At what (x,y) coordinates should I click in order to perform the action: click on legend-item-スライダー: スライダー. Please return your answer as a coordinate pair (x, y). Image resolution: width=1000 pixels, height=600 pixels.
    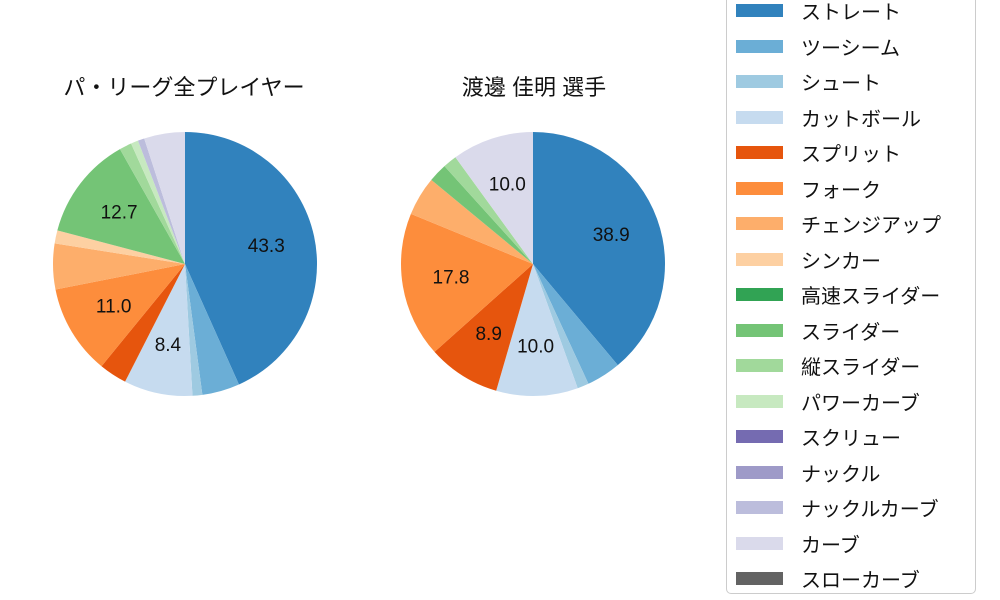
    Looking at the image, I should click on (851, 331).